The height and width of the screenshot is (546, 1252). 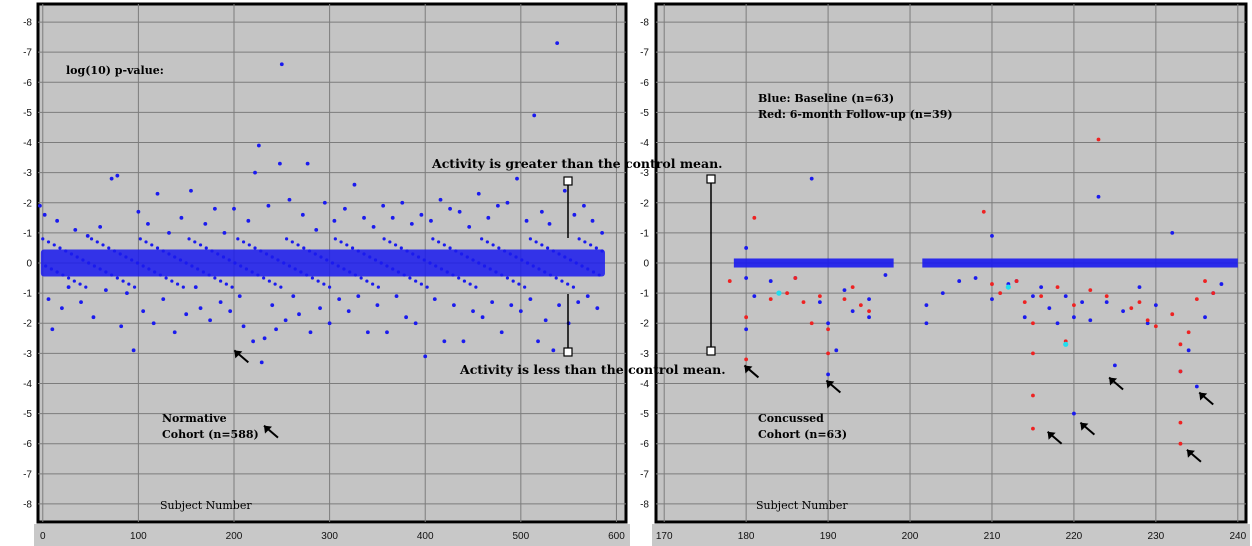 What do you see at coordinates (746, 536) in the screenshot?
I see `x-tick-label: 180` at bounding box center [746, 536].